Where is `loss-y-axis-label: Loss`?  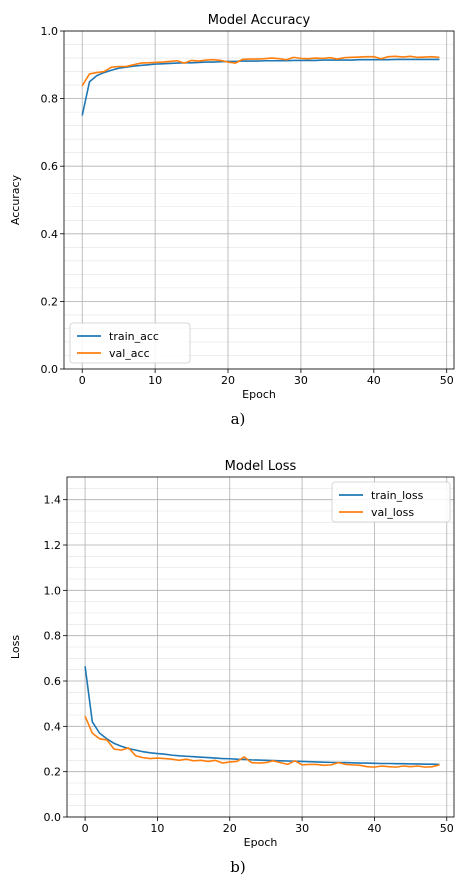
loss-y-axis-label: Loss is located at coordinates (15, 647).